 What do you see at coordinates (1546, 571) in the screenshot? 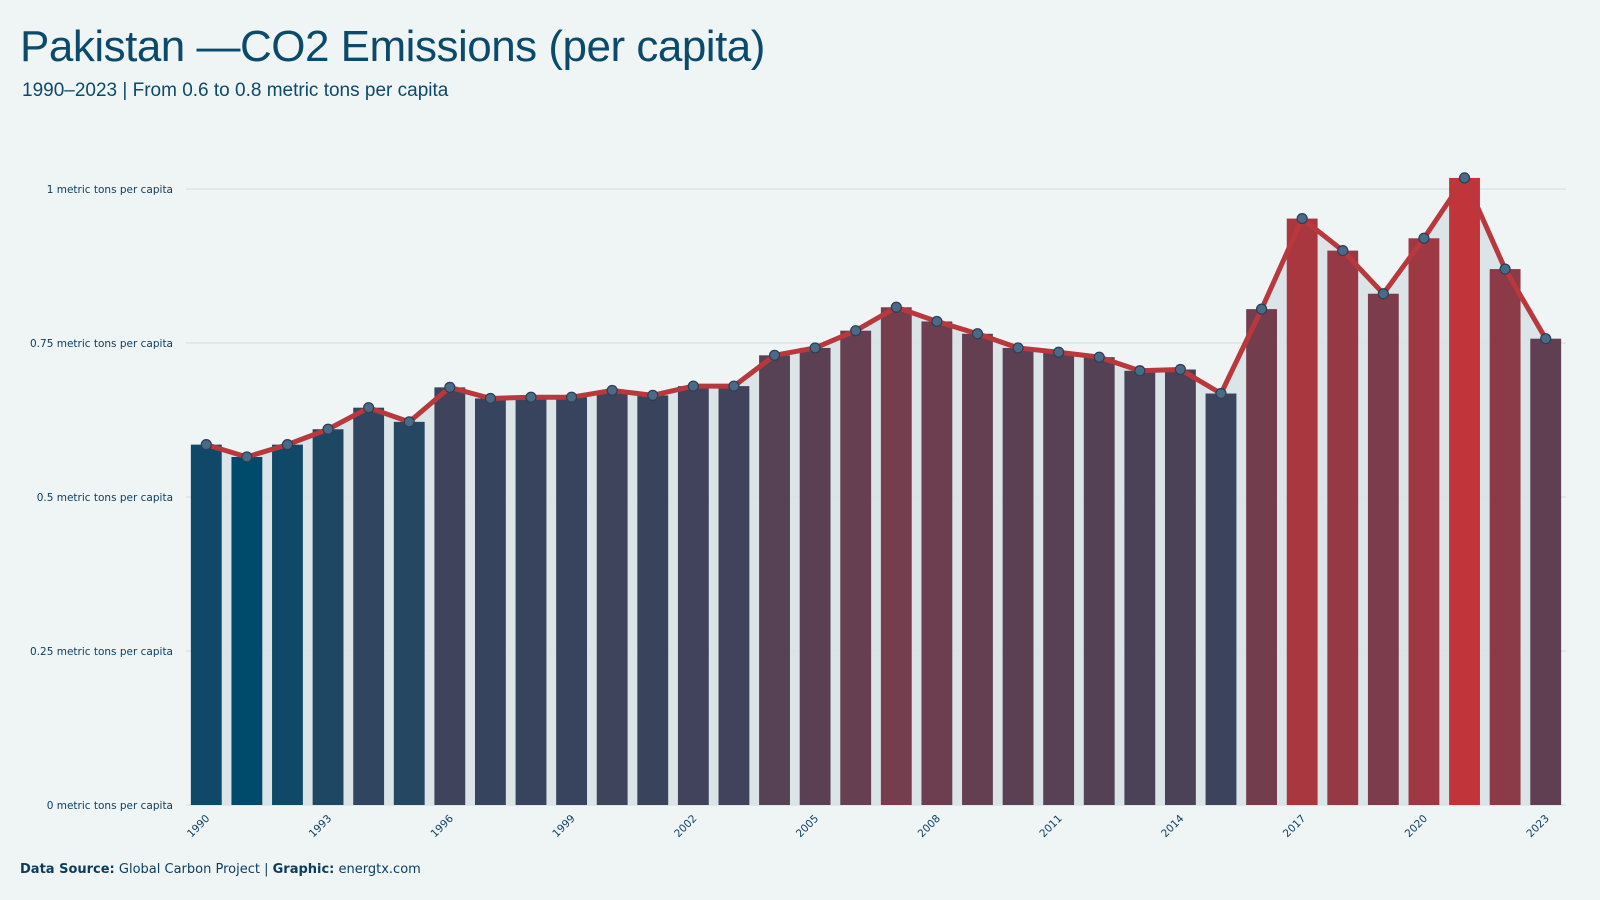
I see `bar-2023` at bounding box center [1546, 571].